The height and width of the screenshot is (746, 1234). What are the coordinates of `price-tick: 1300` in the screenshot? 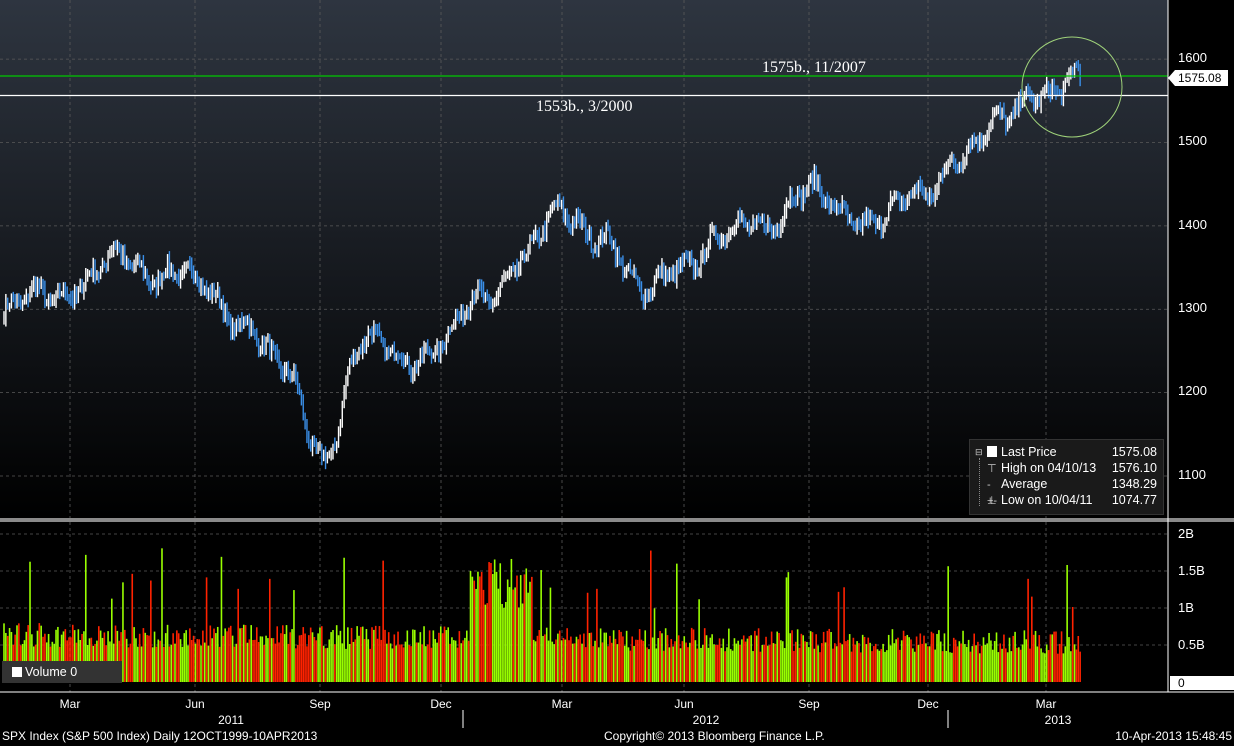 It's located at (1192, 307).